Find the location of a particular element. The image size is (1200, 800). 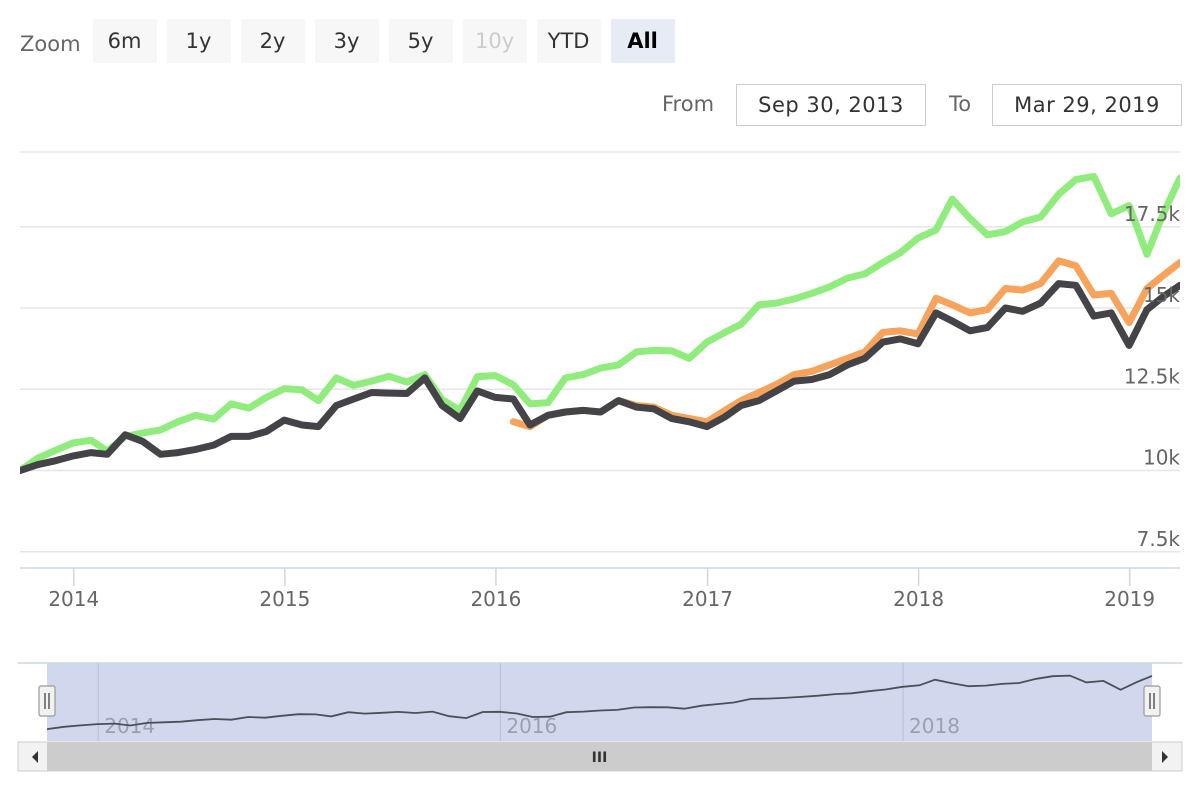

scrollbar-left-arrow-icon is located at coordinates (35, 757).